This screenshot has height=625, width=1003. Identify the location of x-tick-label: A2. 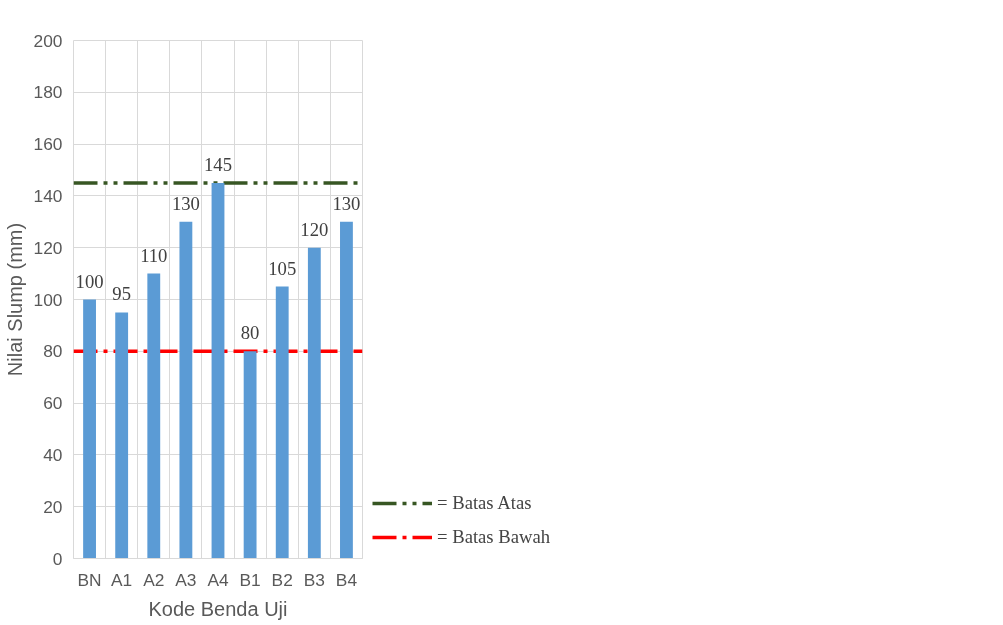
(154, 579).